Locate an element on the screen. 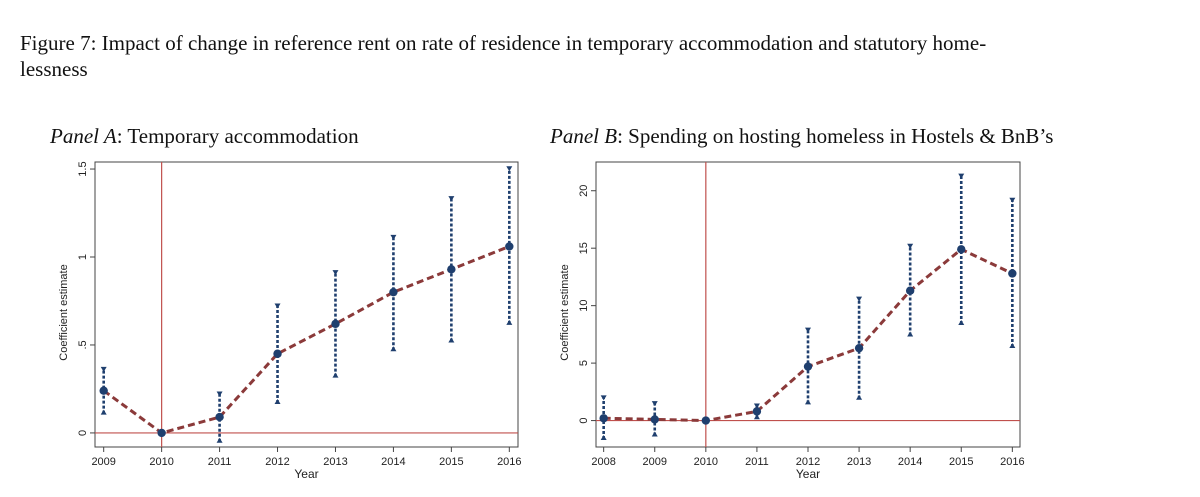 The width and height of the screenshot is (1200, 497). panel-a-x-tick-label: 2016 is located at coordinates (509, 462).